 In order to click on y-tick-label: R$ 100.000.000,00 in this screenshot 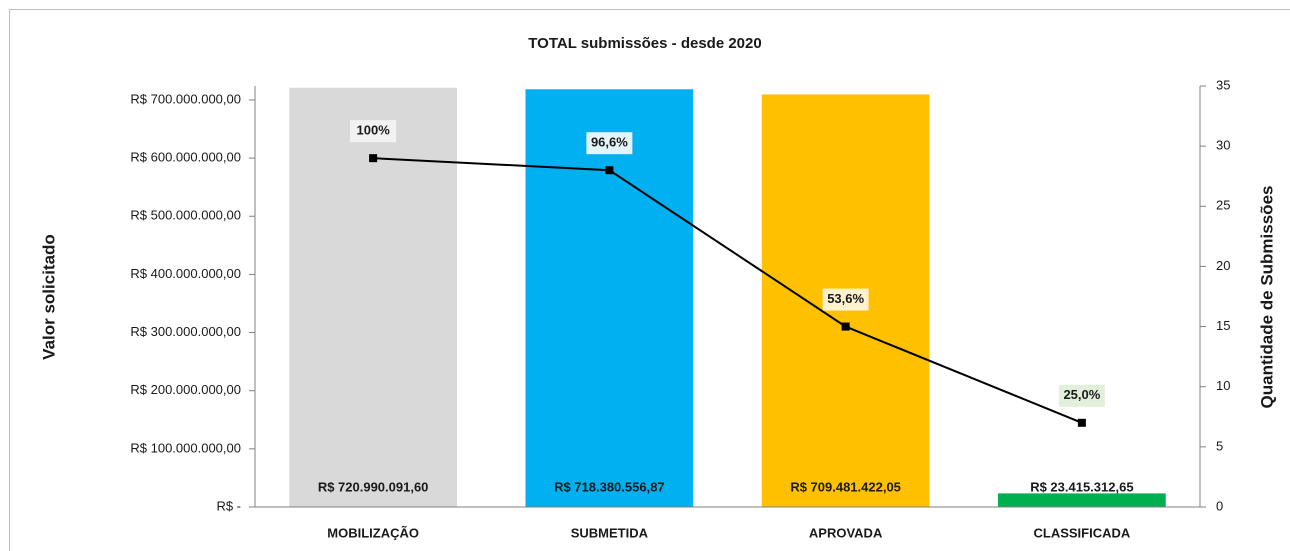, I will do `click(185, 447)`.